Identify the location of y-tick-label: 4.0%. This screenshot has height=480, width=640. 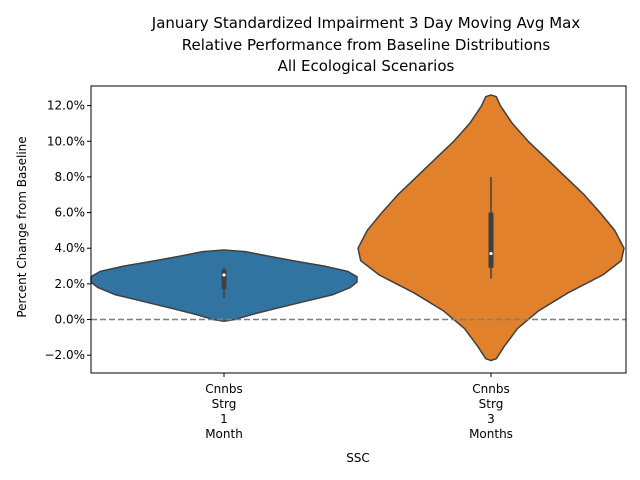
(70, 248).